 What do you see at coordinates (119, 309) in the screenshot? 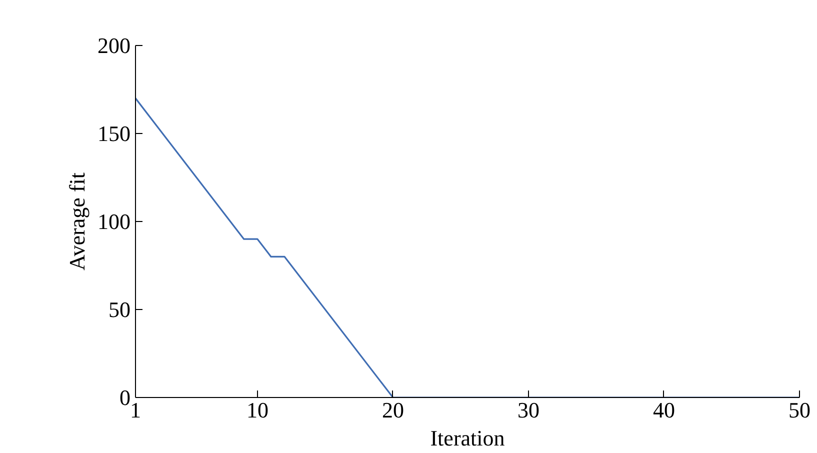
I see `y-tick-label: 50` at bounding box center [119, 309].